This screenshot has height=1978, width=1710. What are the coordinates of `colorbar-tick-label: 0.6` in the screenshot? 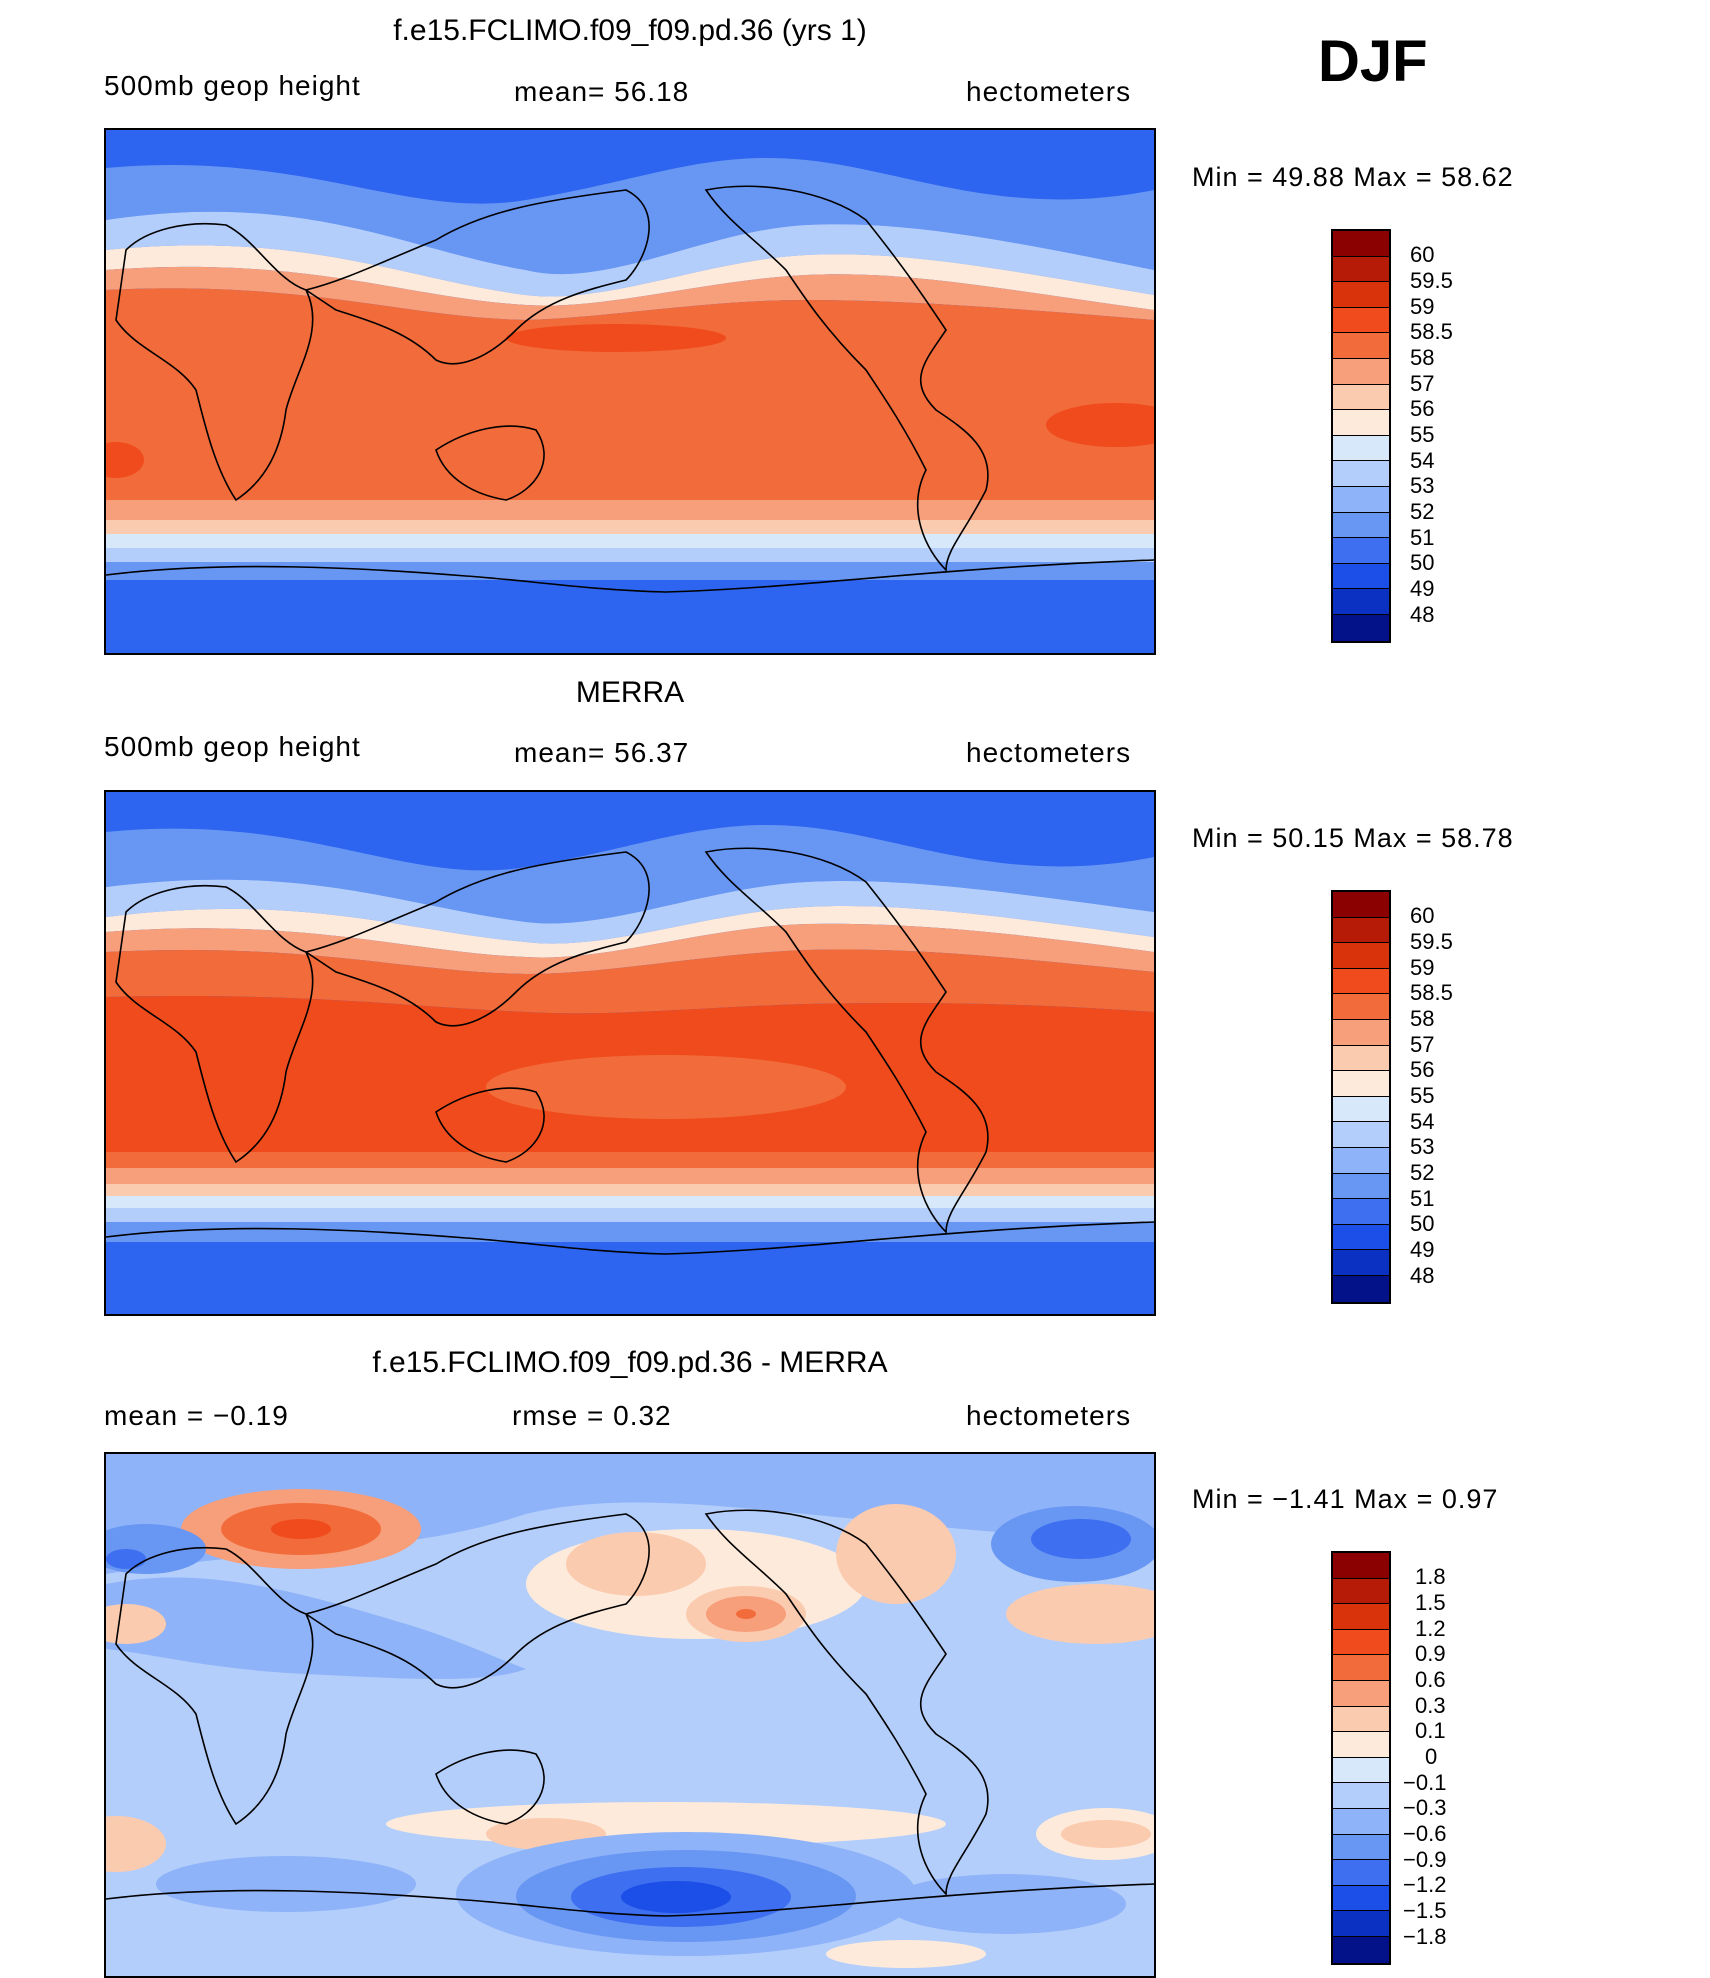 It's located at (1430, 1679).